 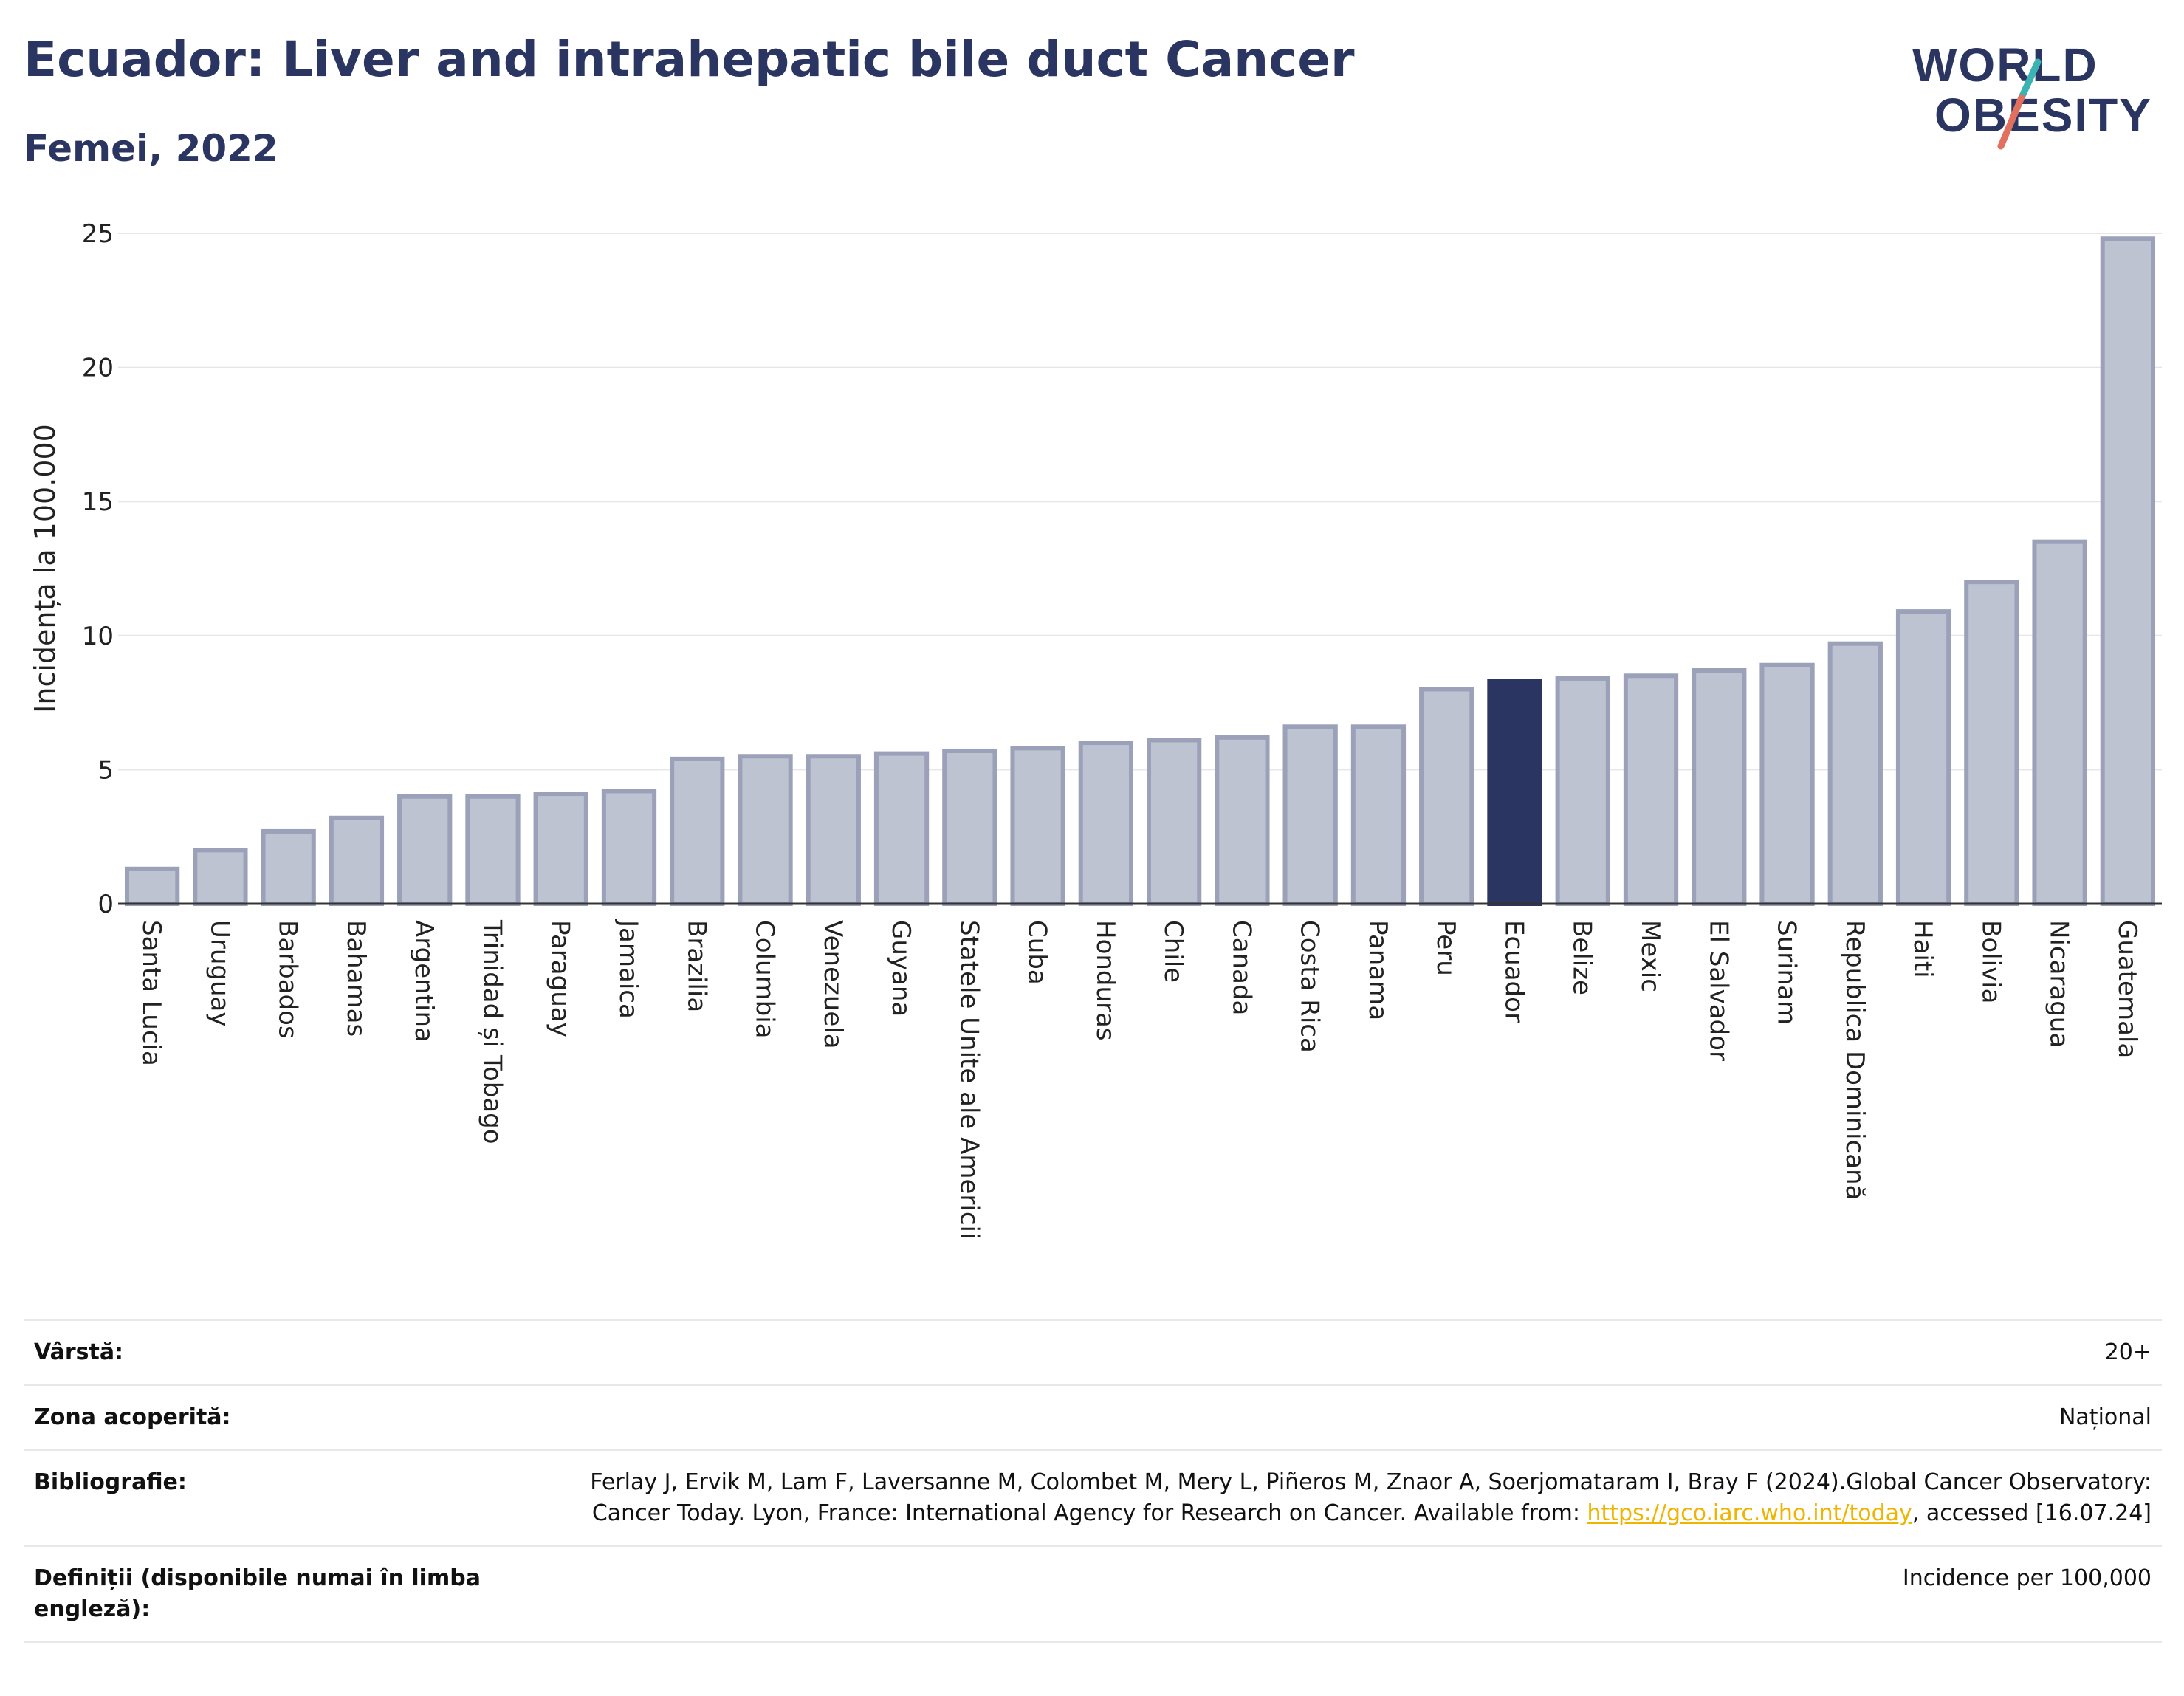 I want to click on x-tick-label: Guyana, so click(x=901, y=968).